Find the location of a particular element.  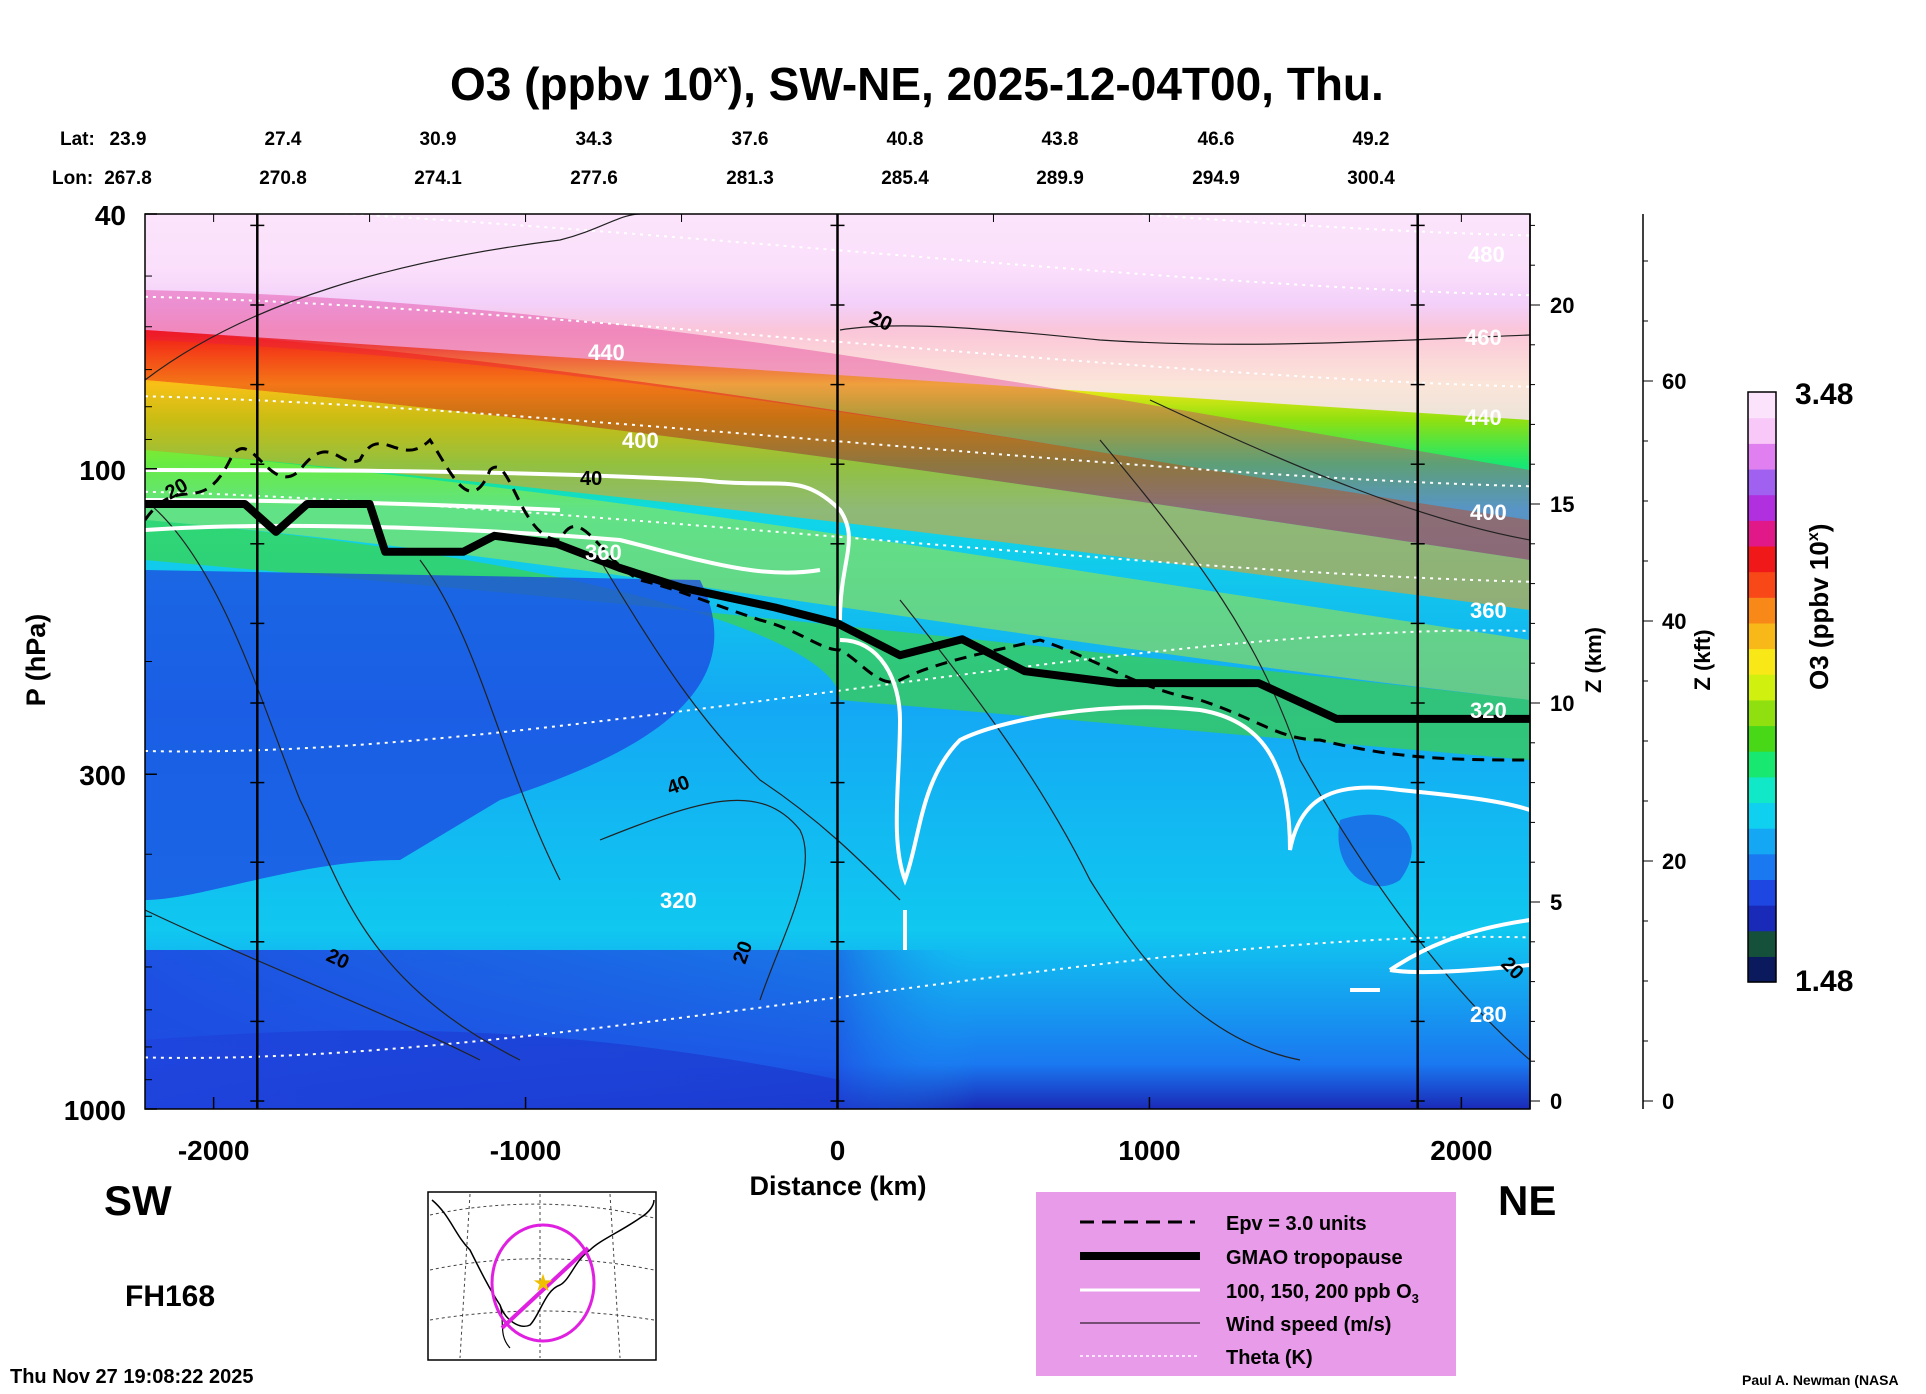

z-kft-tick-label: 20 is located at coordinates (1674, 861).